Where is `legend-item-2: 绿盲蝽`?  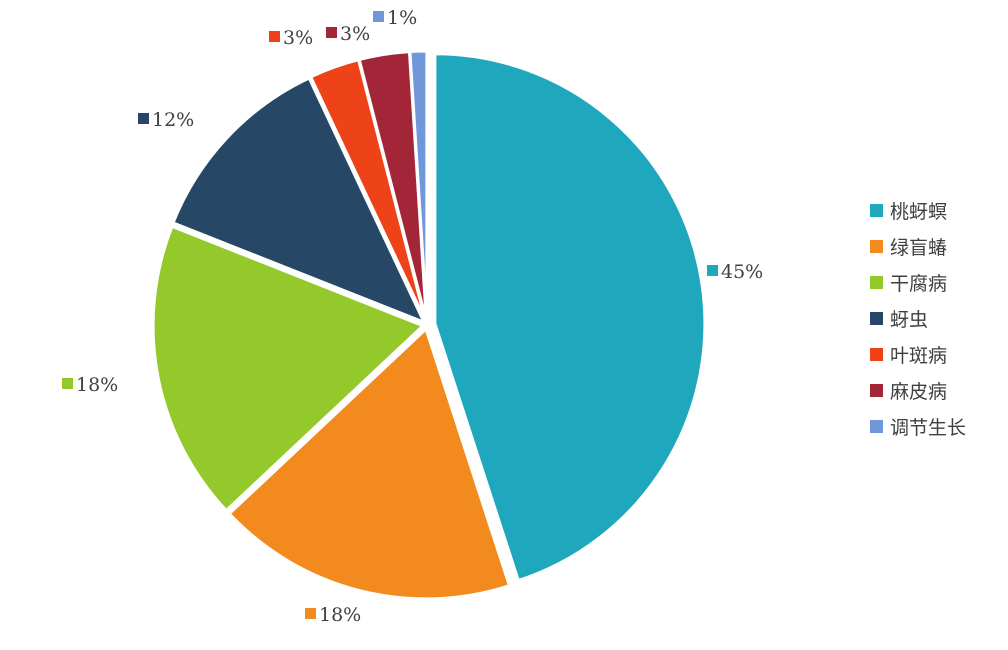 legend-item-2: 绿盲蝽 is located at coordinates (908, 248).